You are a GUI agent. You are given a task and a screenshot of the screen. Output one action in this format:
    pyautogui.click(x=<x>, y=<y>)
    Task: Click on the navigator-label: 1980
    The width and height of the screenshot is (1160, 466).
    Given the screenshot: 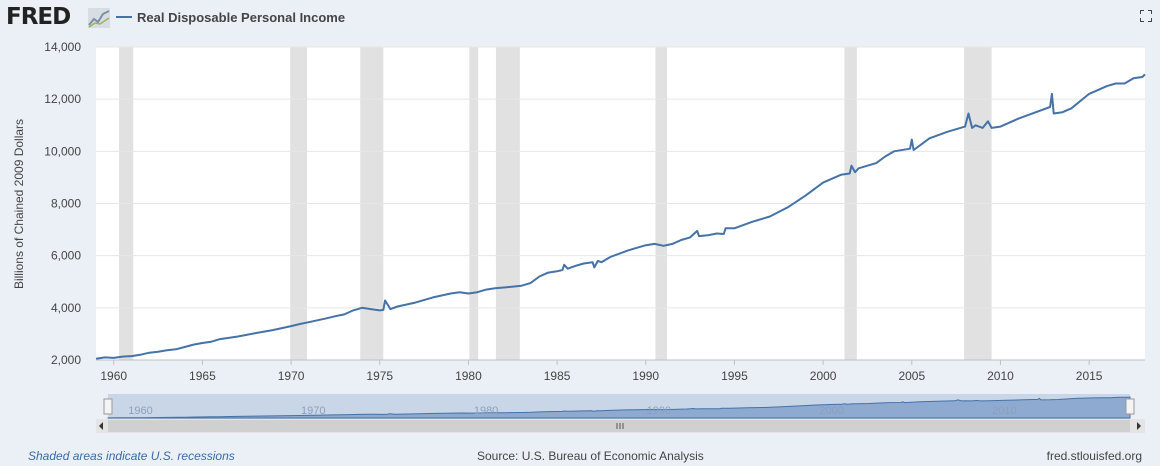 What is the action you would take?
    pyautogui.click(x=486, y=411)
    